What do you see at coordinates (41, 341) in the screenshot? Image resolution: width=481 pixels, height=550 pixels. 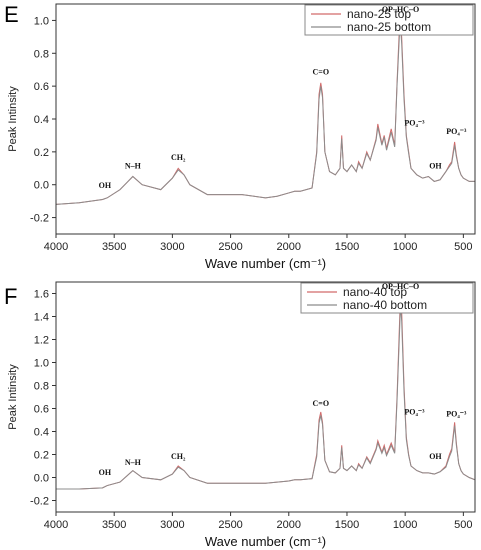 I see `y-tick-label: 1.2` at bounding box center [41, 341].